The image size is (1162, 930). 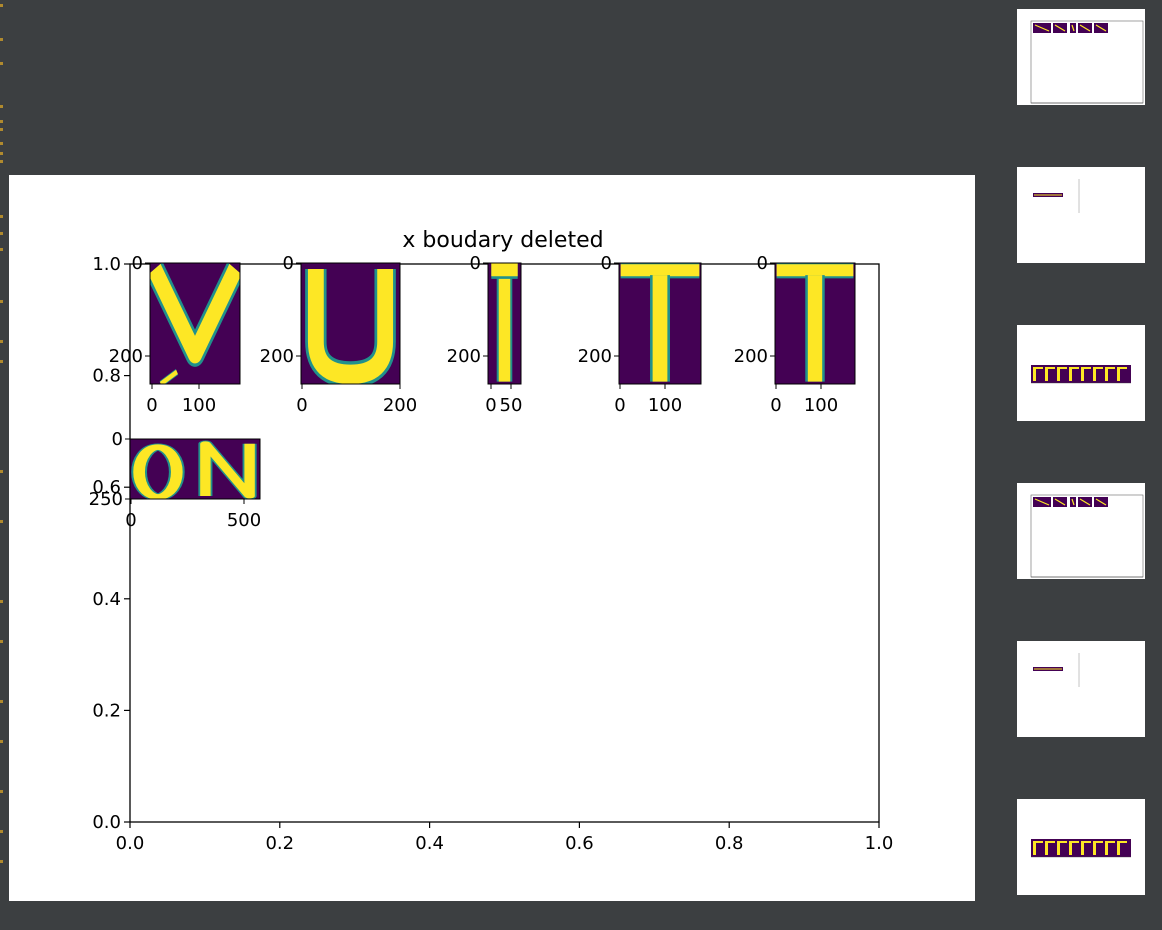 I want to click on subimage-u-1: 0 200 0 200, so click(x=339, y=334).